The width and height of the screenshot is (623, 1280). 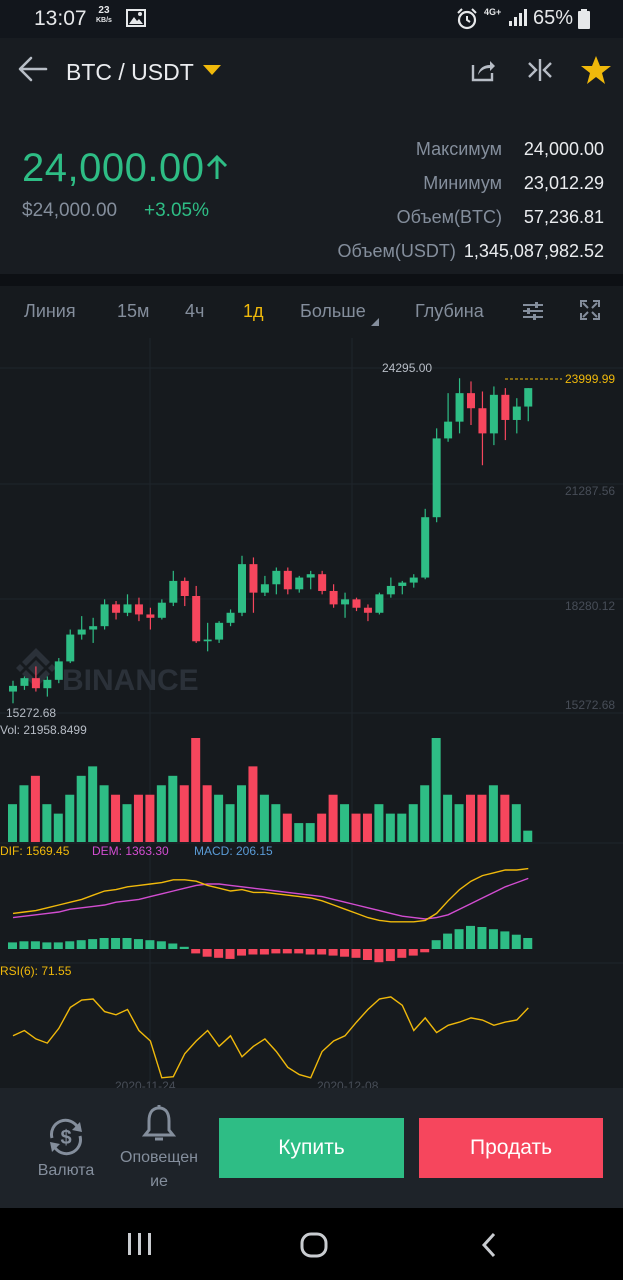 I want to click on favorite-star-icon, so click(x=596, y=70).